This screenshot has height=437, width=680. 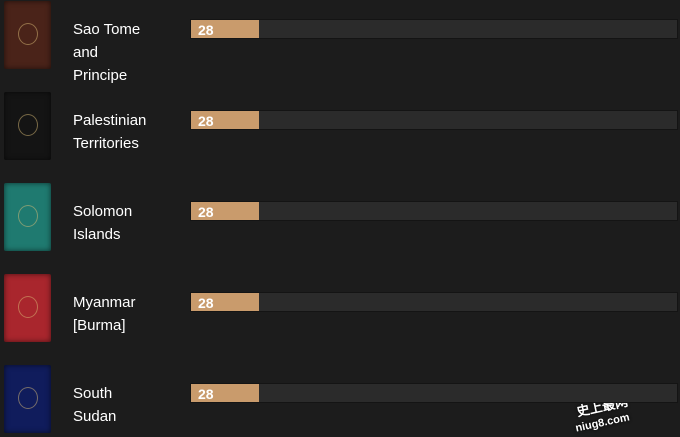 I want to click on country-name: South Sudan, so click(x=95, y=405).